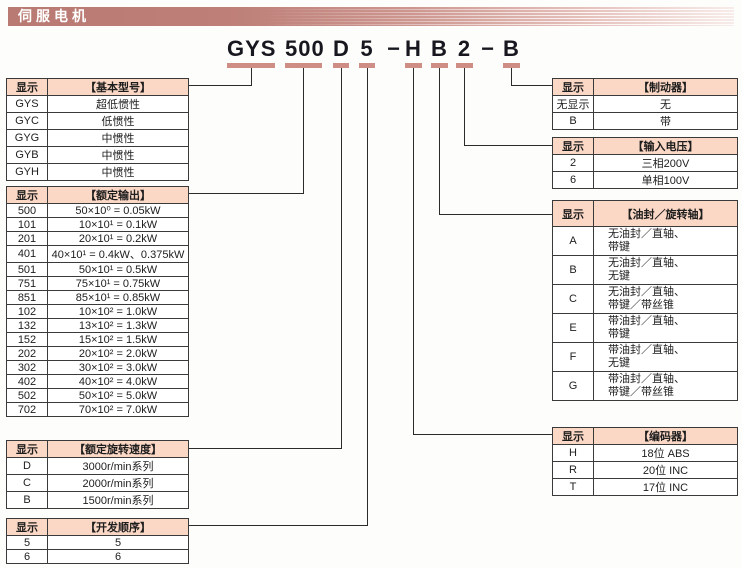 This screenshot has width=742, height=568. What do you see at coordinates (573, 104) in the screenshot?
I see `code-cell: 无显示` at bounding box center [573, 104].